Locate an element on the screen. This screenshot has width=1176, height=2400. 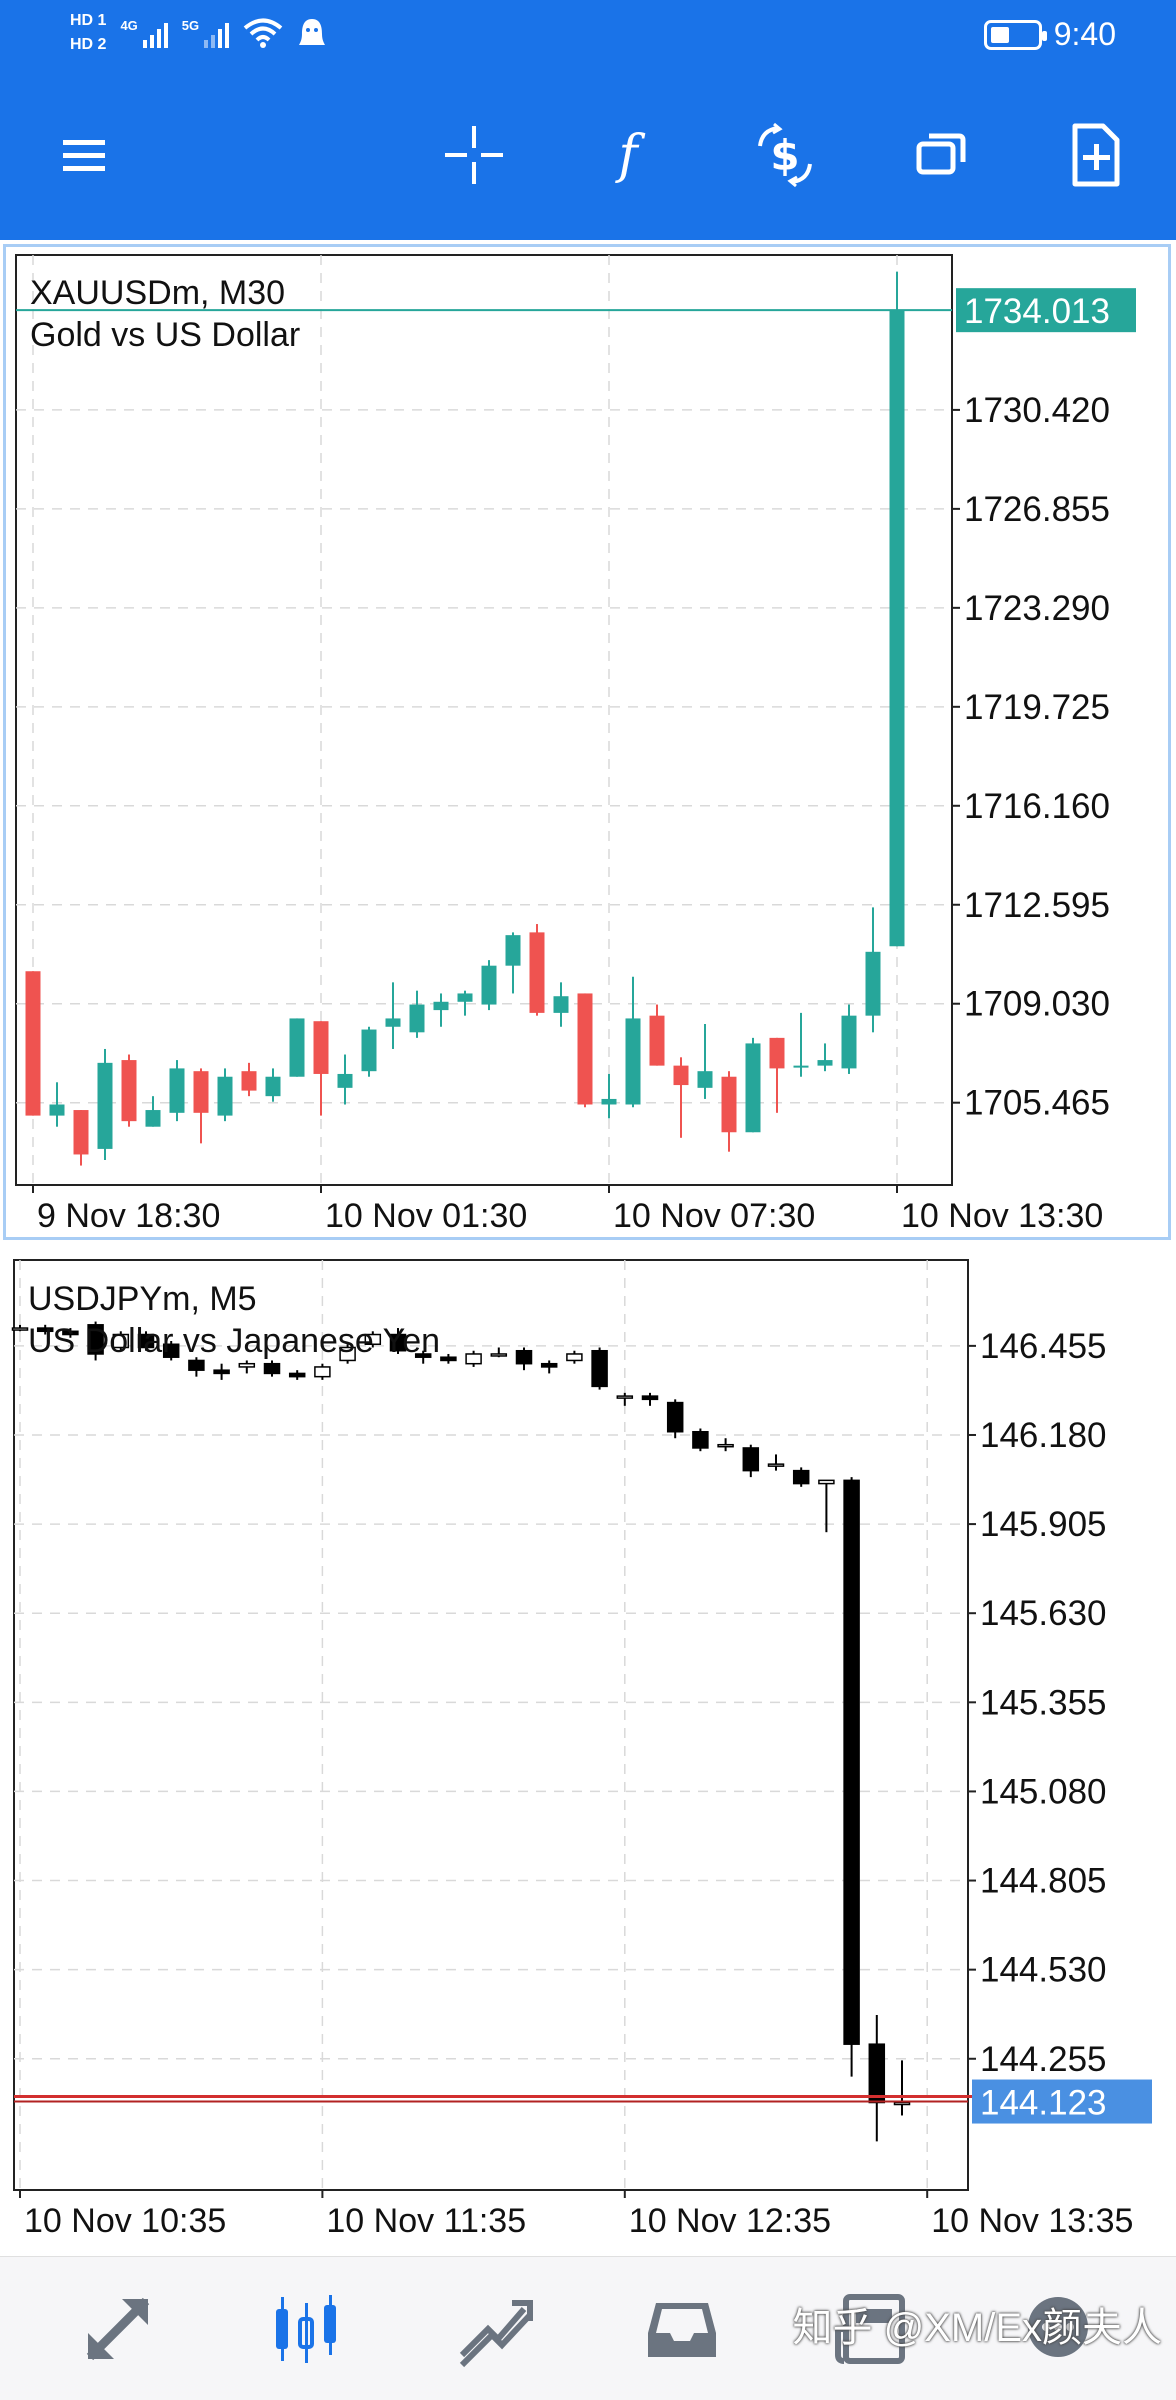
usdjpy-y-tick-label: 146.180 is located at coordinates (1043, 1435).